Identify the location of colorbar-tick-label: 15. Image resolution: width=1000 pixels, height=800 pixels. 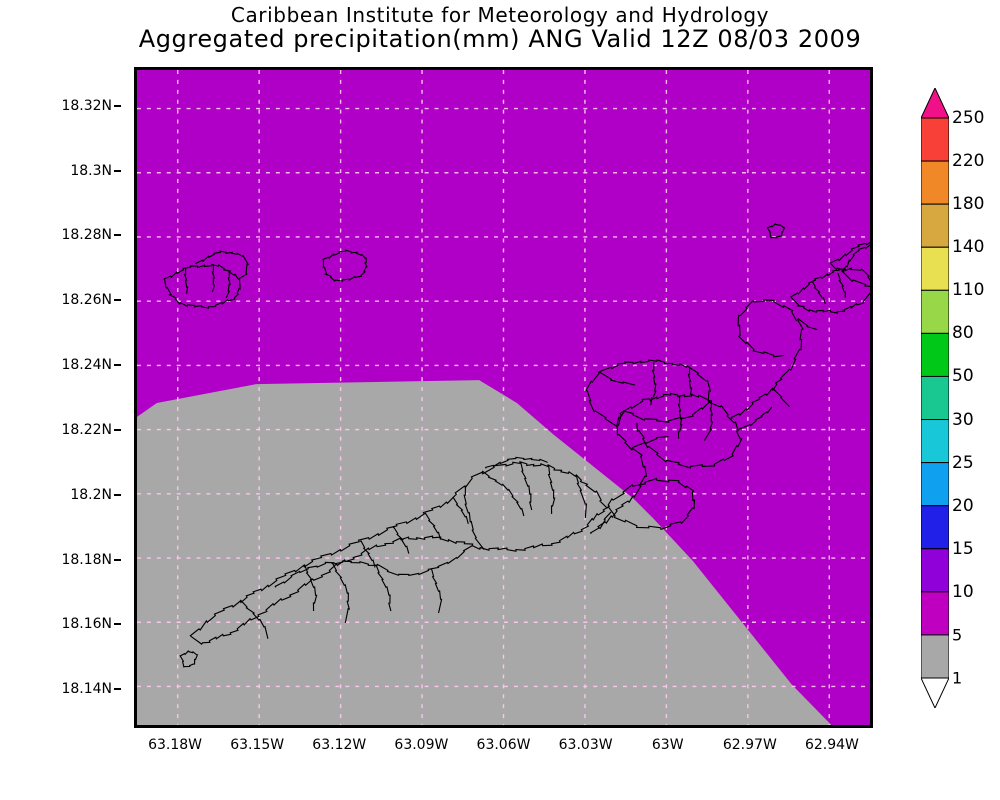
(963, 548).